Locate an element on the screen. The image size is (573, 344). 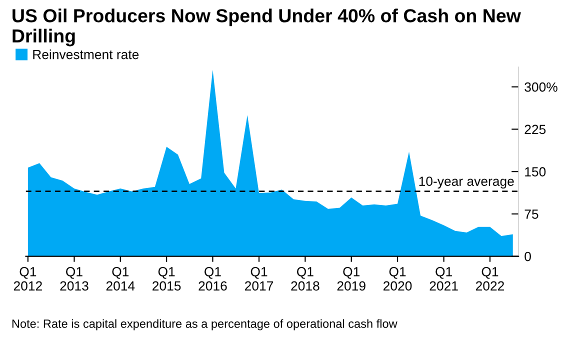
x-tick-label: Q1 2014 is located at coordinates (120, 279).